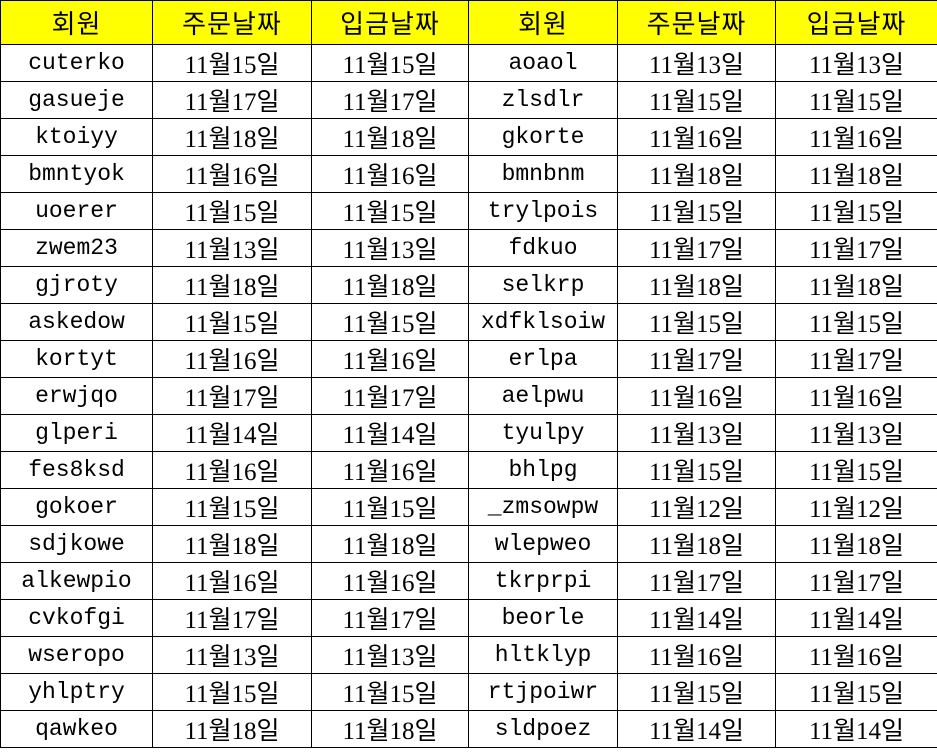 This screenshot has width=937, height=753. I want to click on cell-member-2: _zmsowpw, so click(543, 507).